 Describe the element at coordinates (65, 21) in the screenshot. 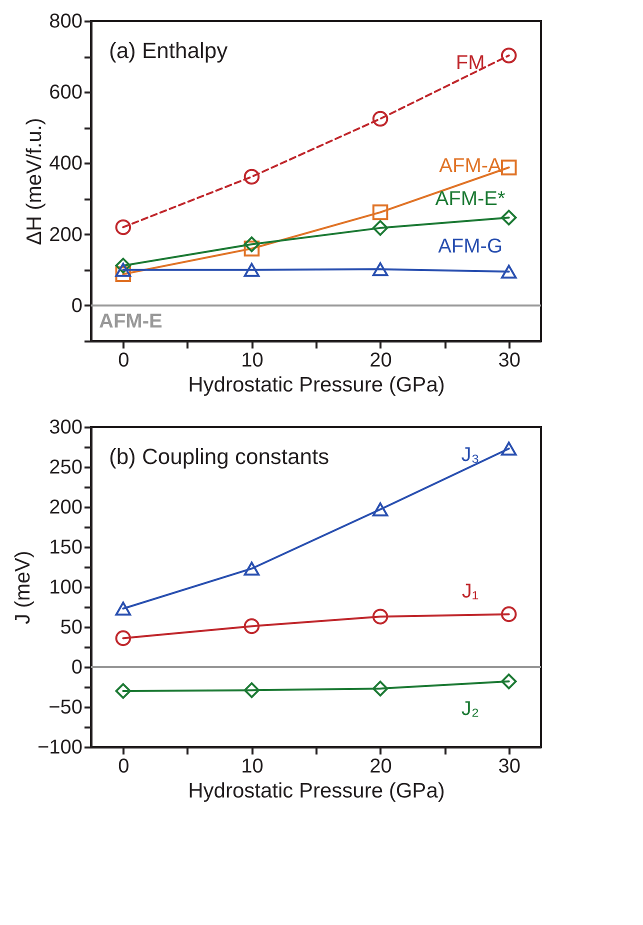

I see `y-tick-label: 800` at that location.